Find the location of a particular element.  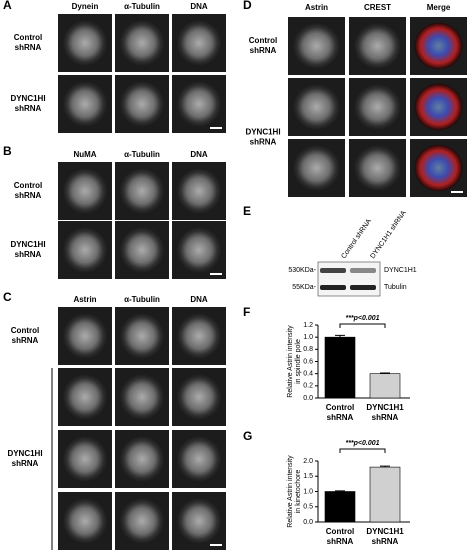

y-tick-label: 1.2 is located at coordinates (308, 325).